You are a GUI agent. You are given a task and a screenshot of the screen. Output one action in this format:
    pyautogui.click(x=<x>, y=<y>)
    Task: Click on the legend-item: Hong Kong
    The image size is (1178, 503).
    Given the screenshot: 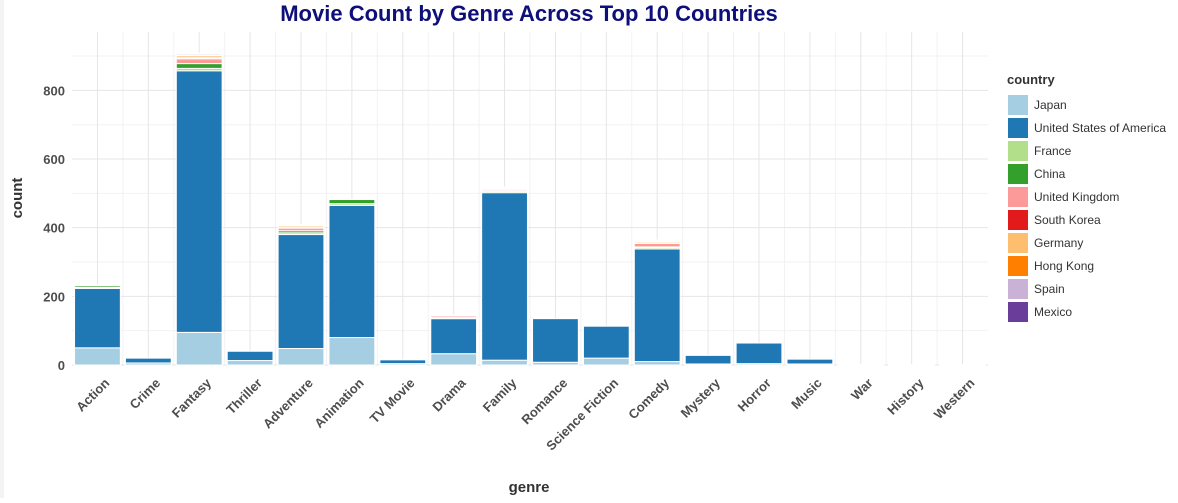 What is the action you would take?
    pyautogui.click(x=1051, y=266)
    